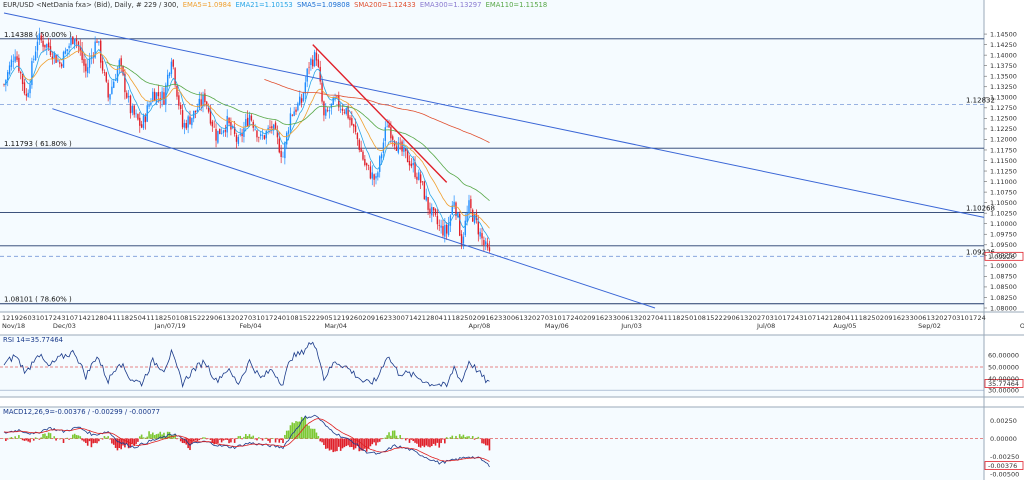  What do you see at coordinates (1022, 326) in the screenshot?
I see `month-tick-label: Oct/07` at bounding box center [1022, 326].